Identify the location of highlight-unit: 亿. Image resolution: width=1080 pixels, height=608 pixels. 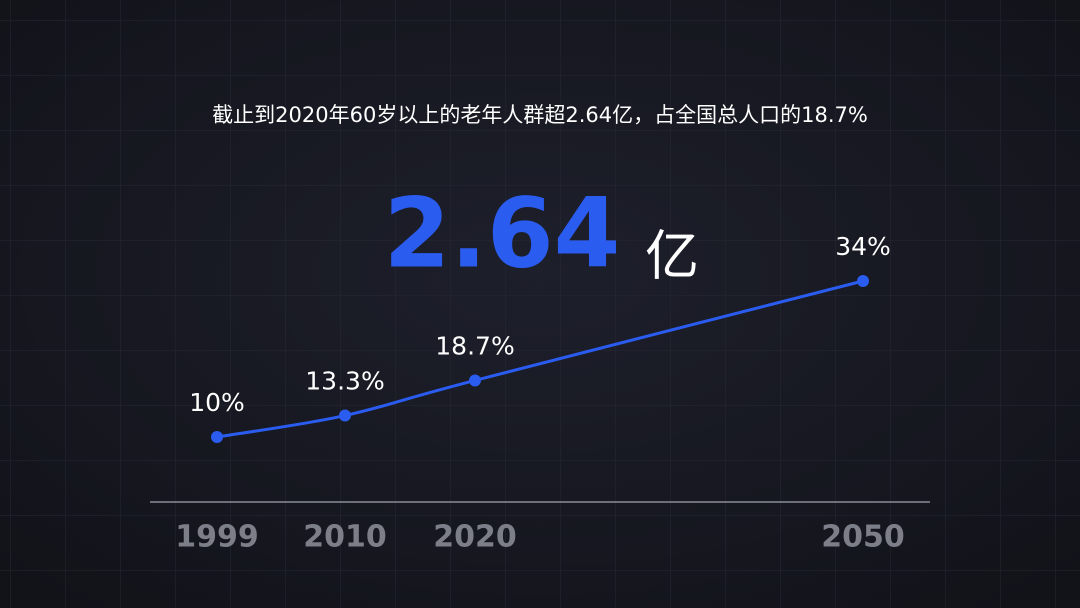
(672, 256).